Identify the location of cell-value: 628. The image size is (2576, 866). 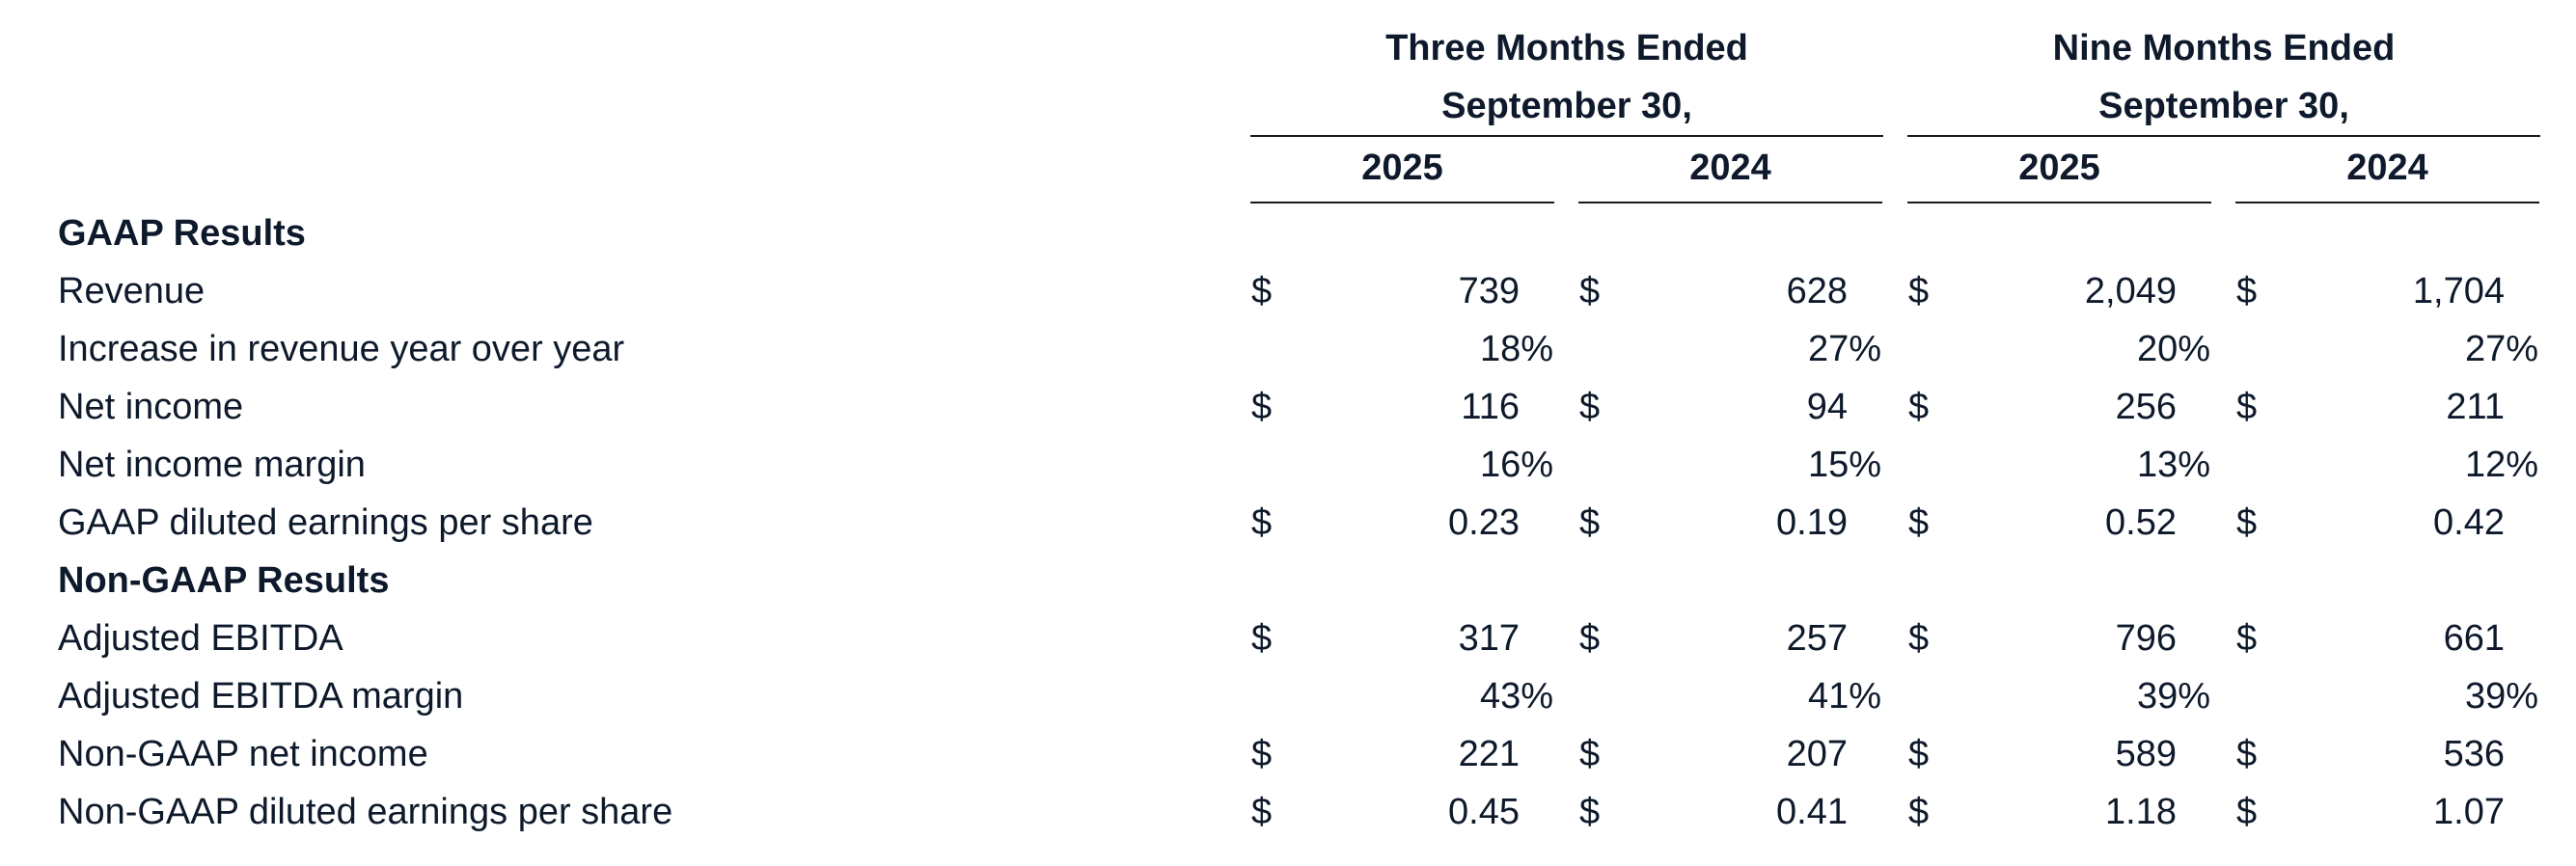
(1817, 291).